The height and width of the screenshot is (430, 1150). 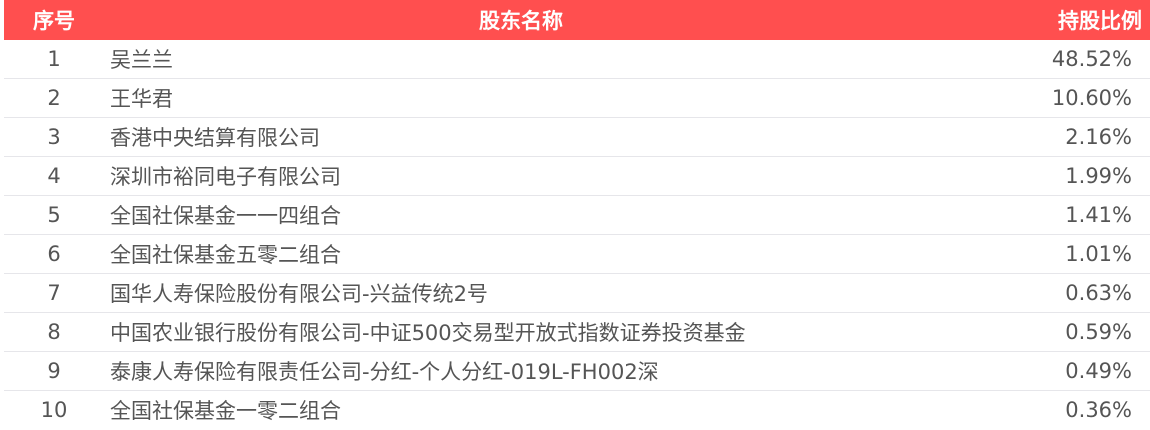 What do you see at coordinates (1041, 59) in the screenshot?
I see `row-ratio: 48.52%` at bounding box center [1041, 59].